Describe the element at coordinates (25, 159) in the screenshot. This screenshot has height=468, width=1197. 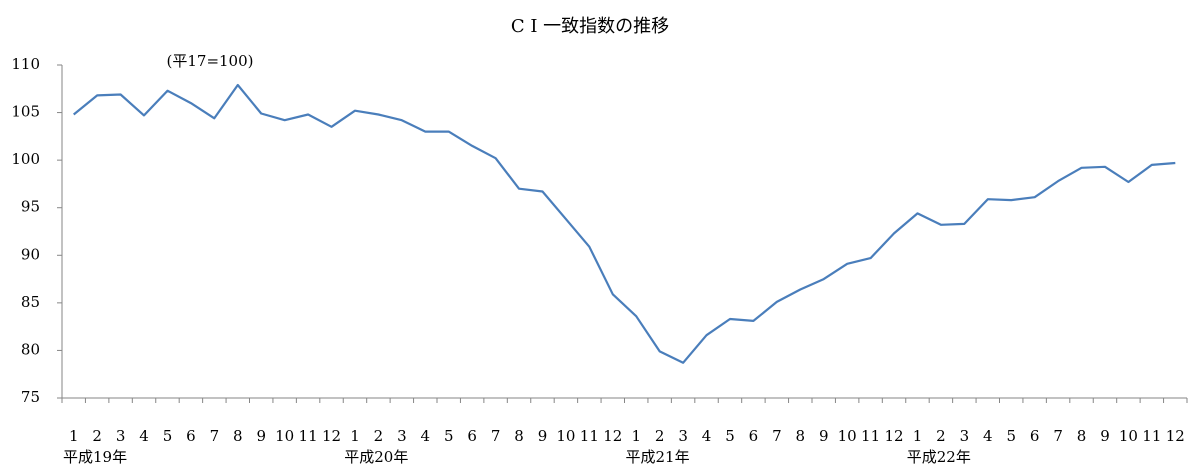
I see `y-tick-label: 100` at that location.